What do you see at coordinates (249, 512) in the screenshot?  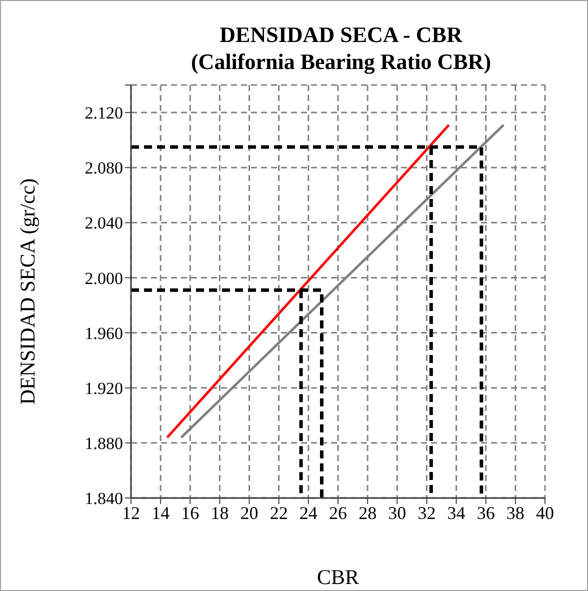 I see `x-tick-label: 20` at bounding box center [249, 512].